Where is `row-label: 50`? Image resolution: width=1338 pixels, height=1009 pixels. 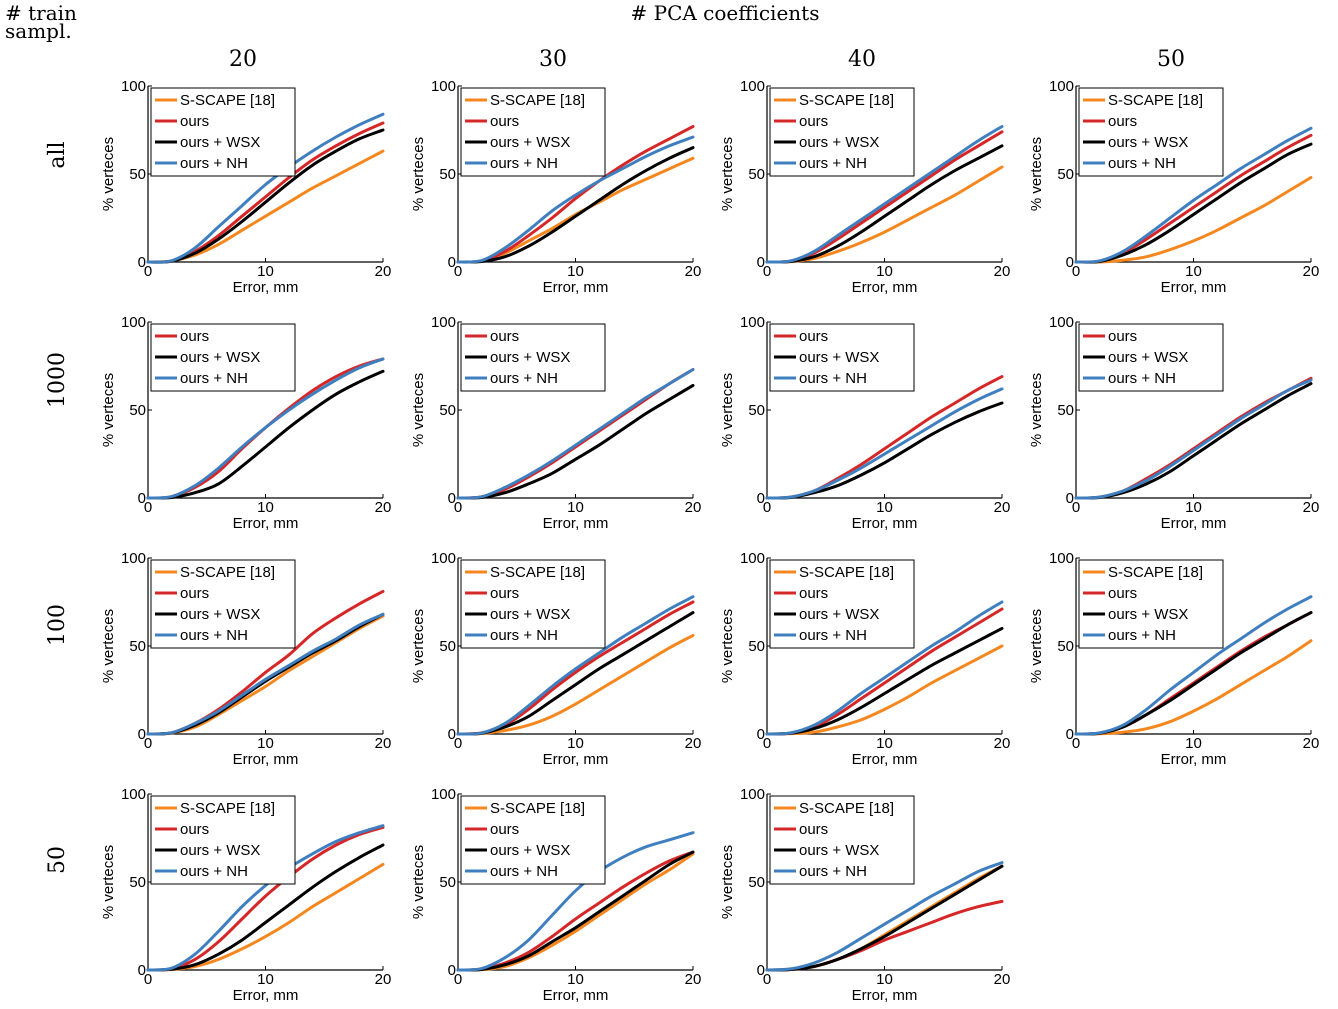
row-label: 50 is located at coordinates (57, 860).